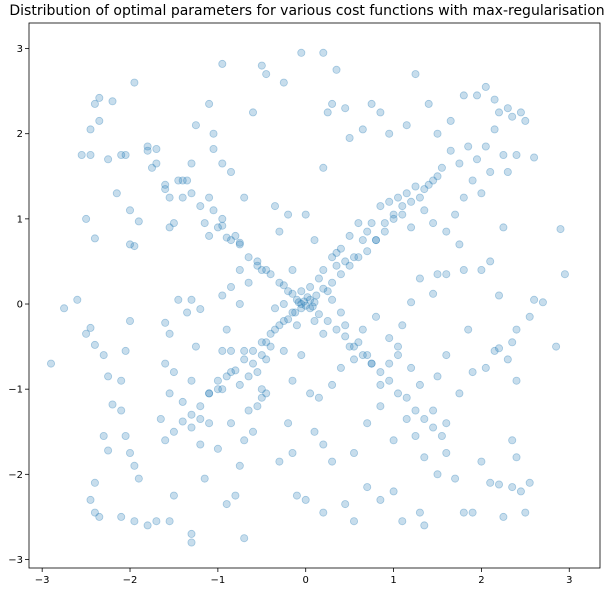 The width and height of the screenshot is (614, 592). I want to click on y-tick-label: −3, so click(15, 560).